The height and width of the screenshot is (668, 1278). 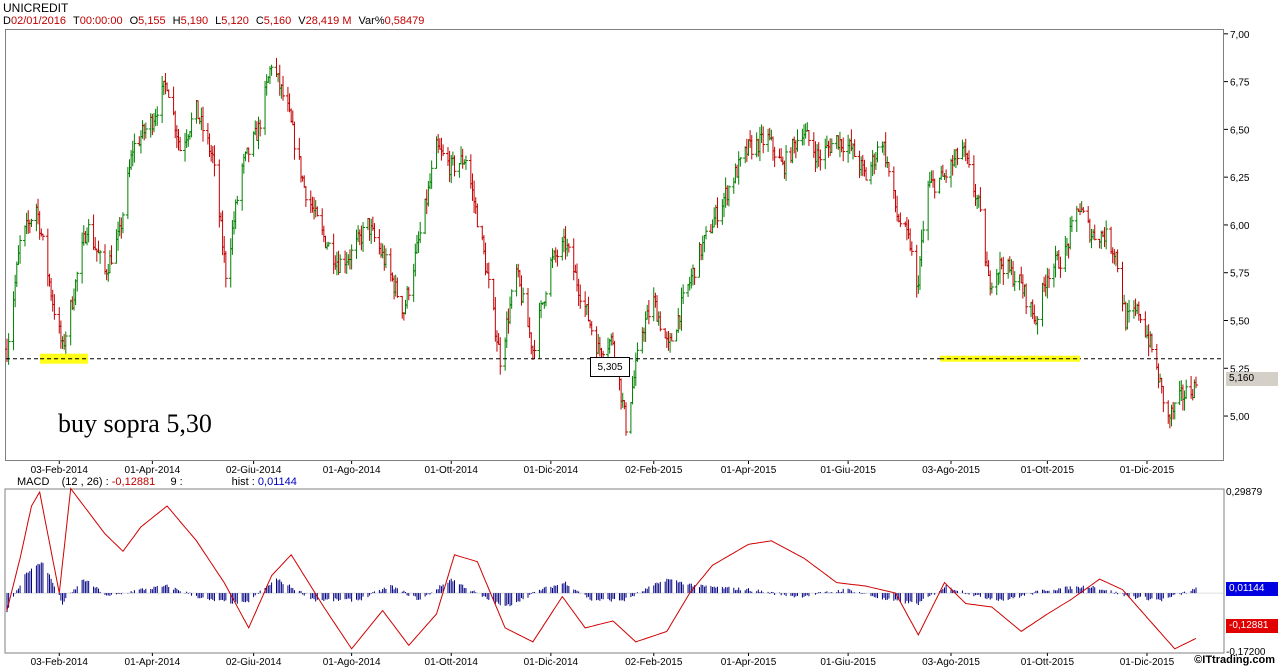 What do you see at coordinates (36, 8) in the screenshot?
I see `instrument-title: UNICREDIT` at bounding box center [36, 8].